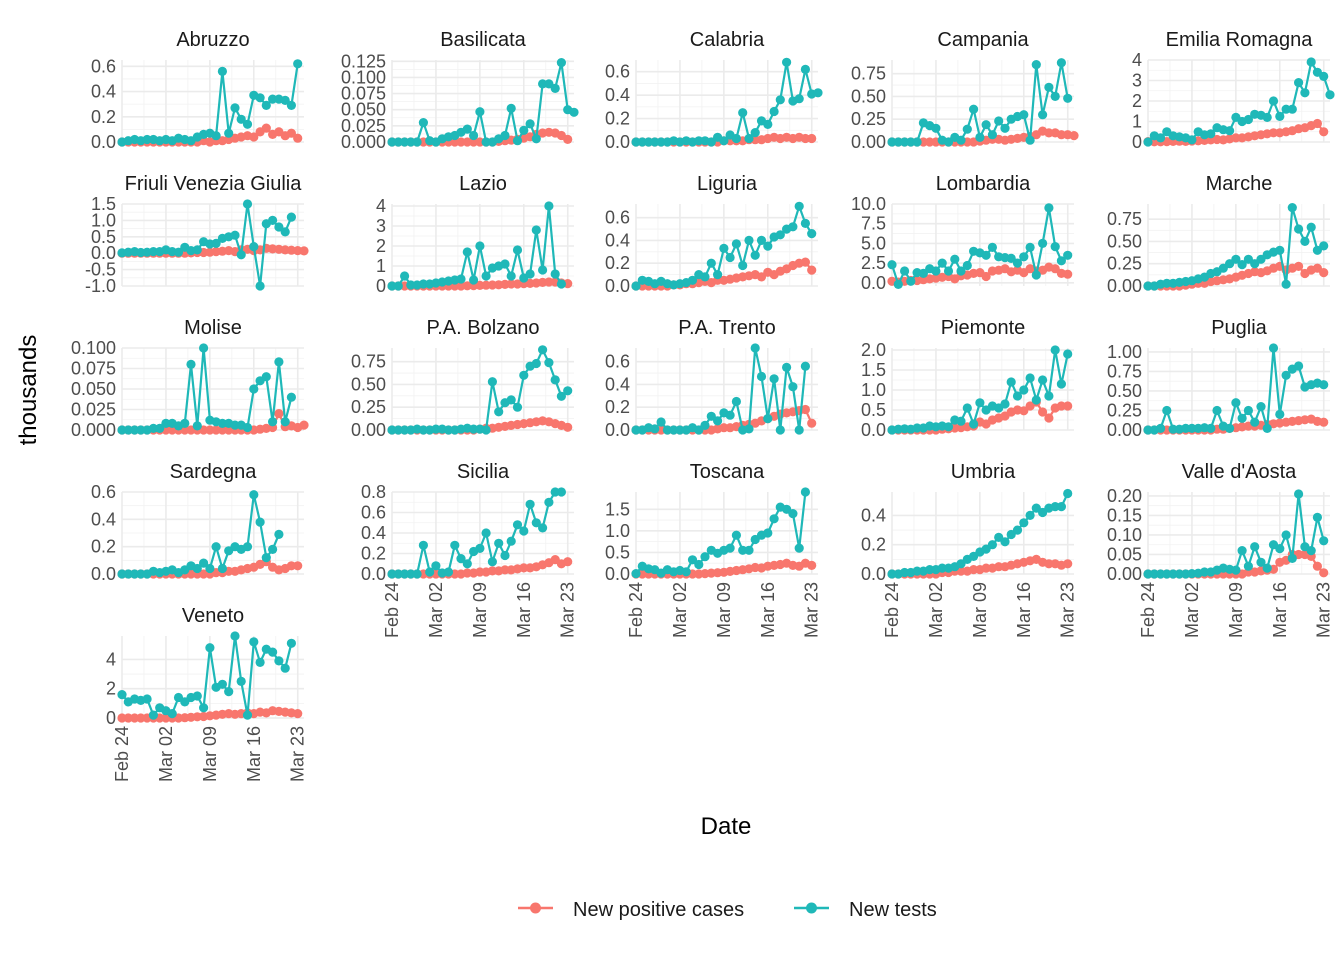 The height and width of the screenshot is (960, 1344). I want to click on y-tick-label: 0.025, so click(93, 410).